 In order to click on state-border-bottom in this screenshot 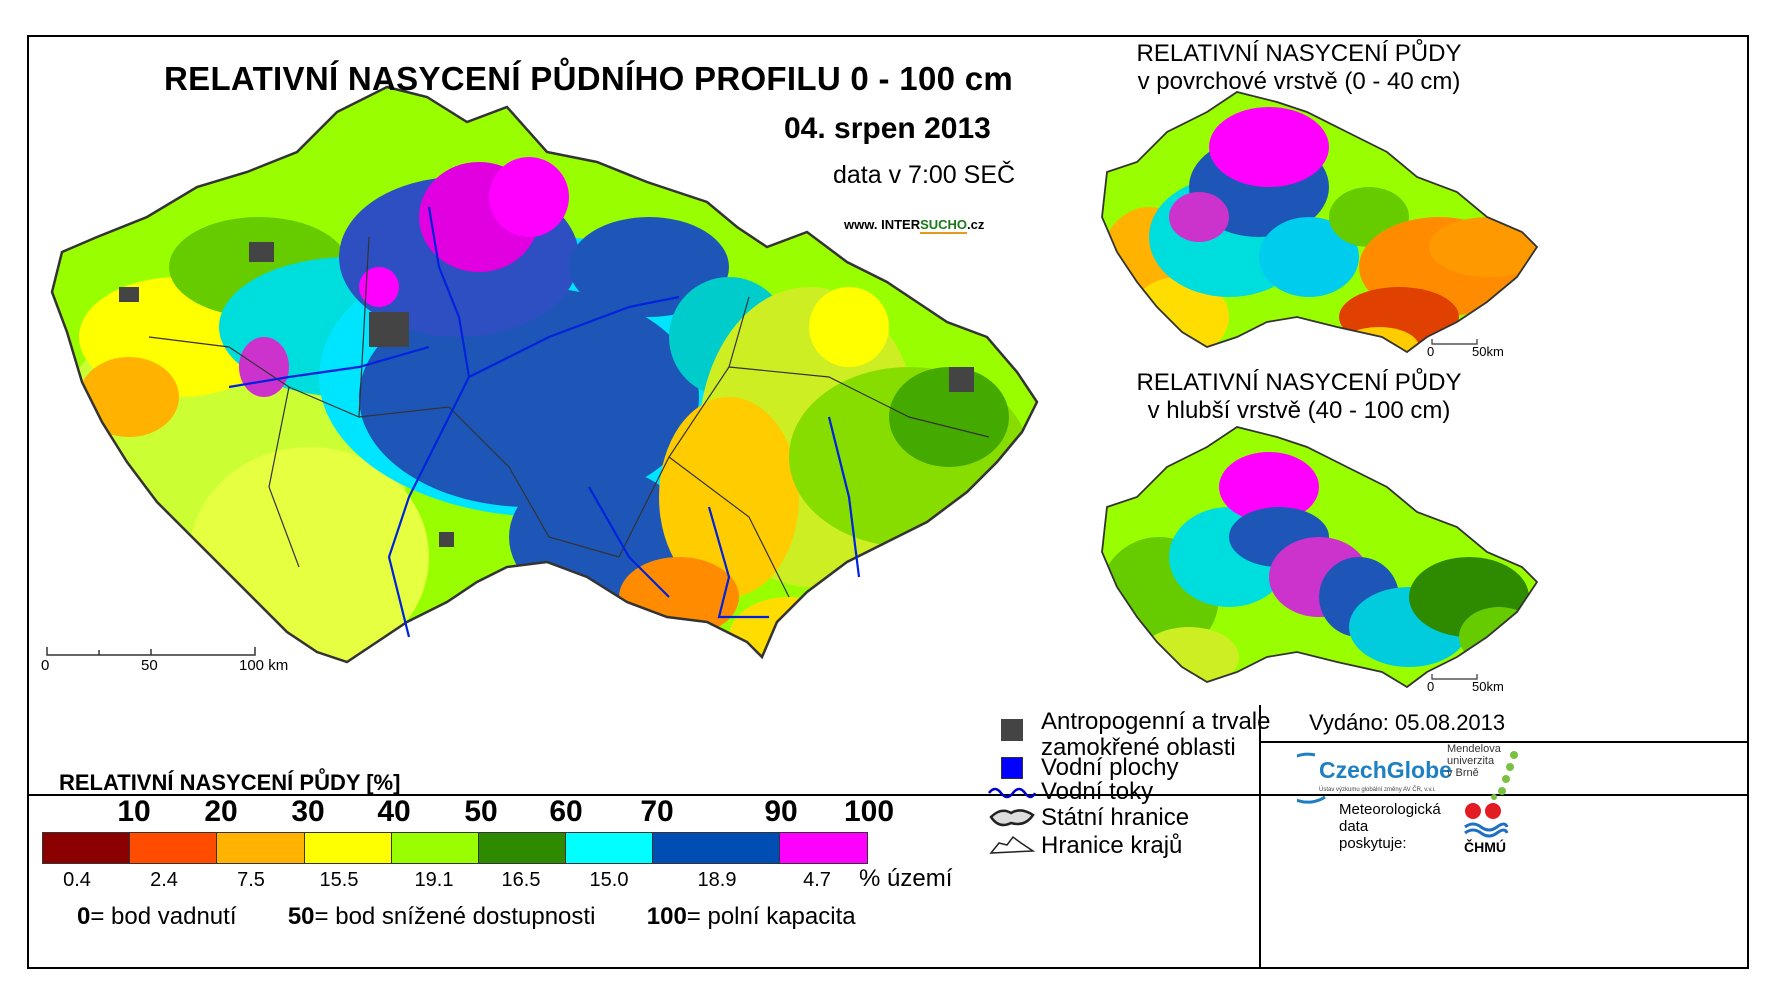, I will do `click(1320, 557)`.